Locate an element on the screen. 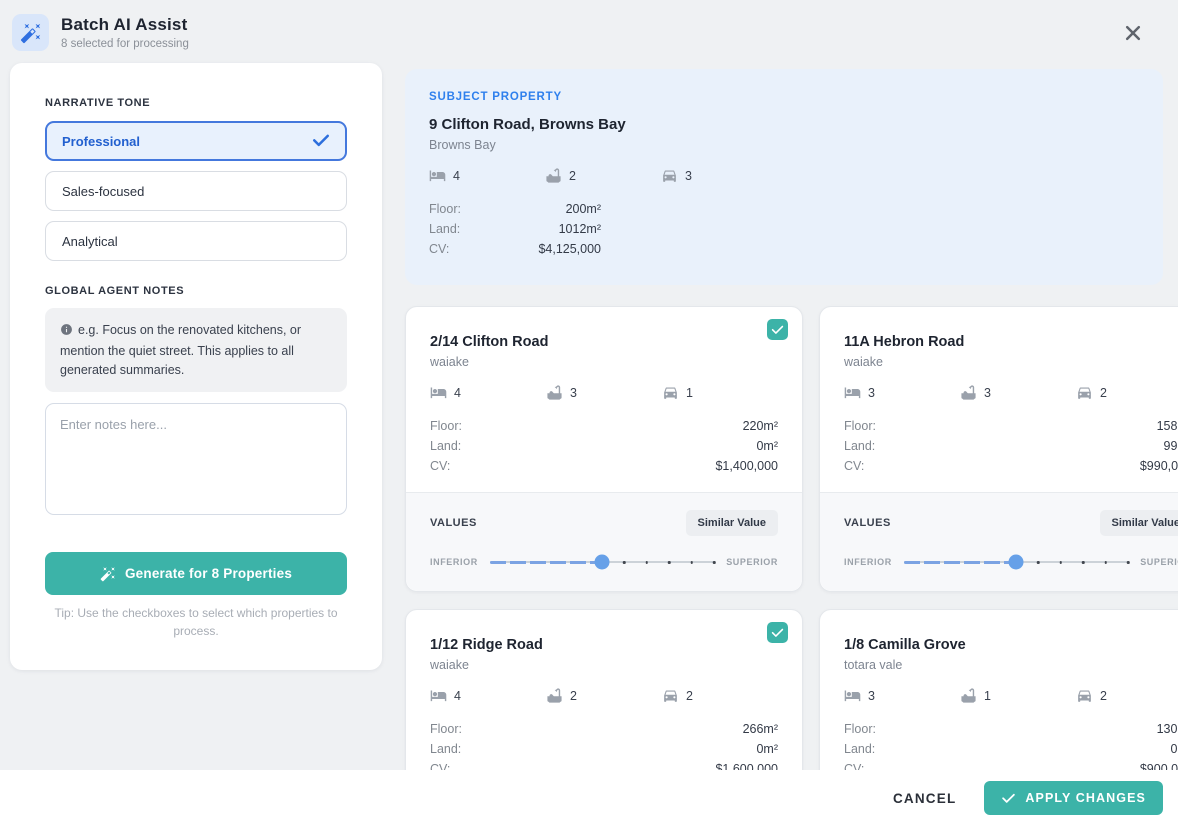 Image resolution: width=1178 pixels, height=826 pixels. subject-property-label: SUBJECT PROPERTY is located at coordinates (495, 97).